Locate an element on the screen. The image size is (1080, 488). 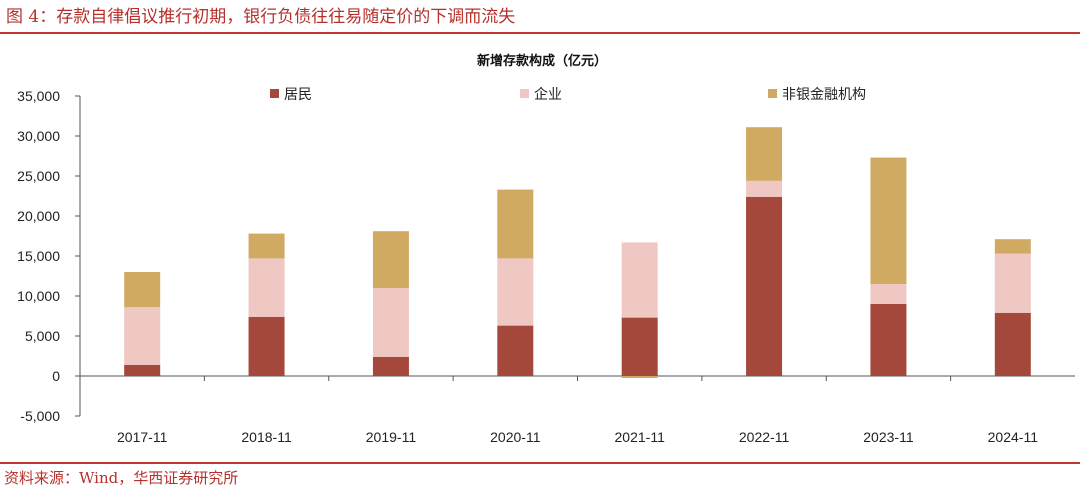
top-divider is located at coordinates (540, 33).